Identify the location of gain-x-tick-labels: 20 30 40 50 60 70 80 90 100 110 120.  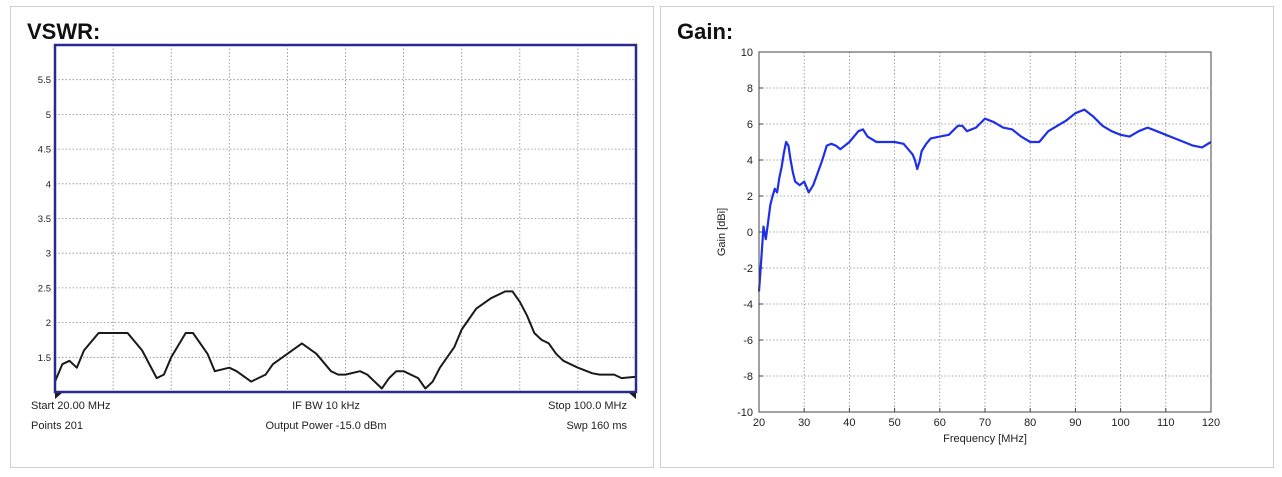
(986, 423).